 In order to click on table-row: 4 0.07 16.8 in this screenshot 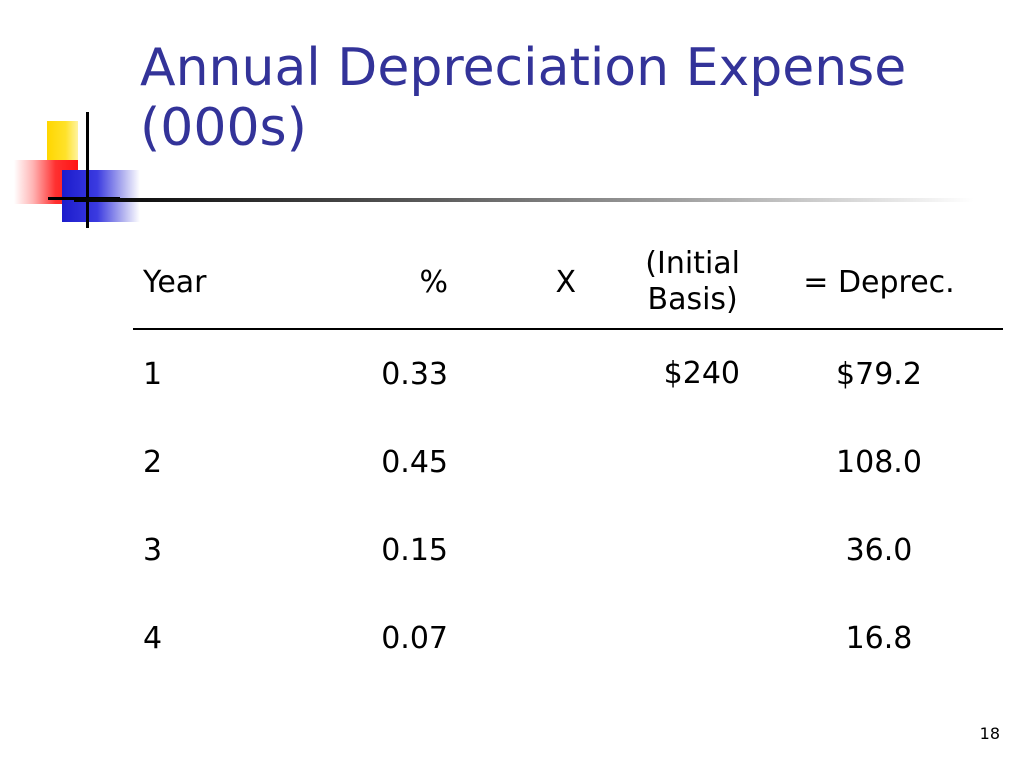, I will do `click(568, 638)`.